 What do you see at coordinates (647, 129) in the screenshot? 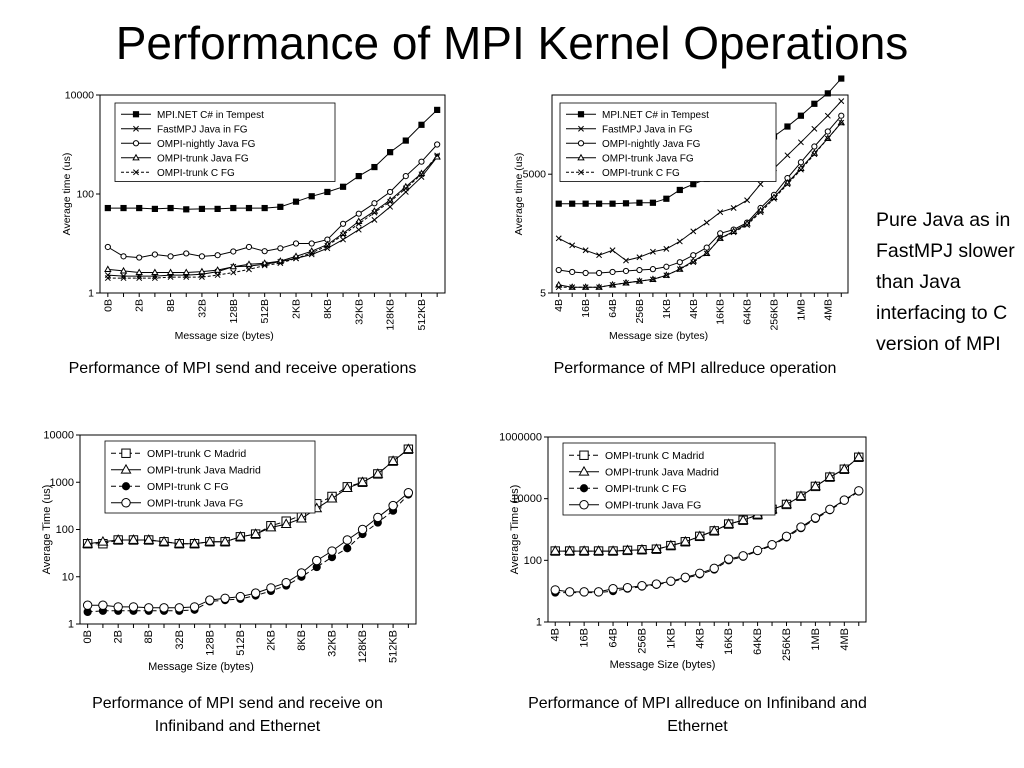
I see `legend-label: FastMPJ Java in FG` at bounding box center [647, 129].